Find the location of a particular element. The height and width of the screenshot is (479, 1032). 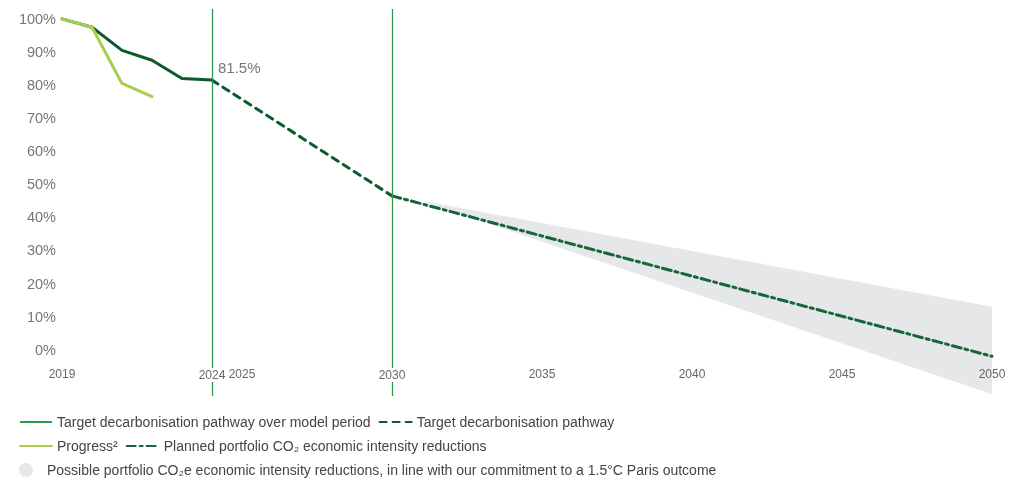

y-tick-label: 80% is located at coordinates (41, 85).